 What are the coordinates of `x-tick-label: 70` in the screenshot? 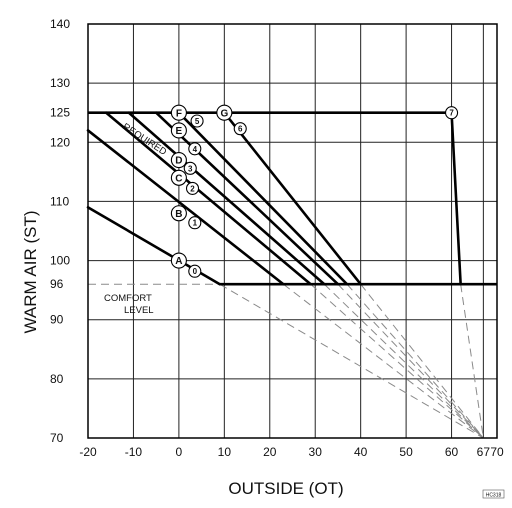 It's located at (497, 452).